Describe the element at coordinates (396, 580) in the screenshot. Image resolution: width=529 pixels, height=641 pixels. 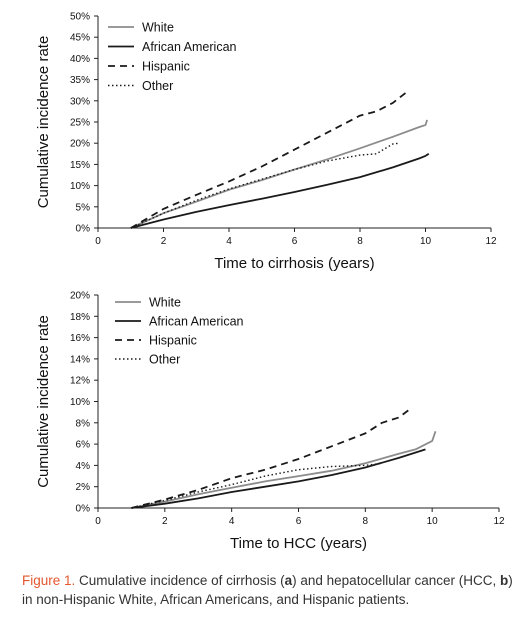
I see `caption-text-2: ) and hepatocellular cancer (HCC,` at that location.